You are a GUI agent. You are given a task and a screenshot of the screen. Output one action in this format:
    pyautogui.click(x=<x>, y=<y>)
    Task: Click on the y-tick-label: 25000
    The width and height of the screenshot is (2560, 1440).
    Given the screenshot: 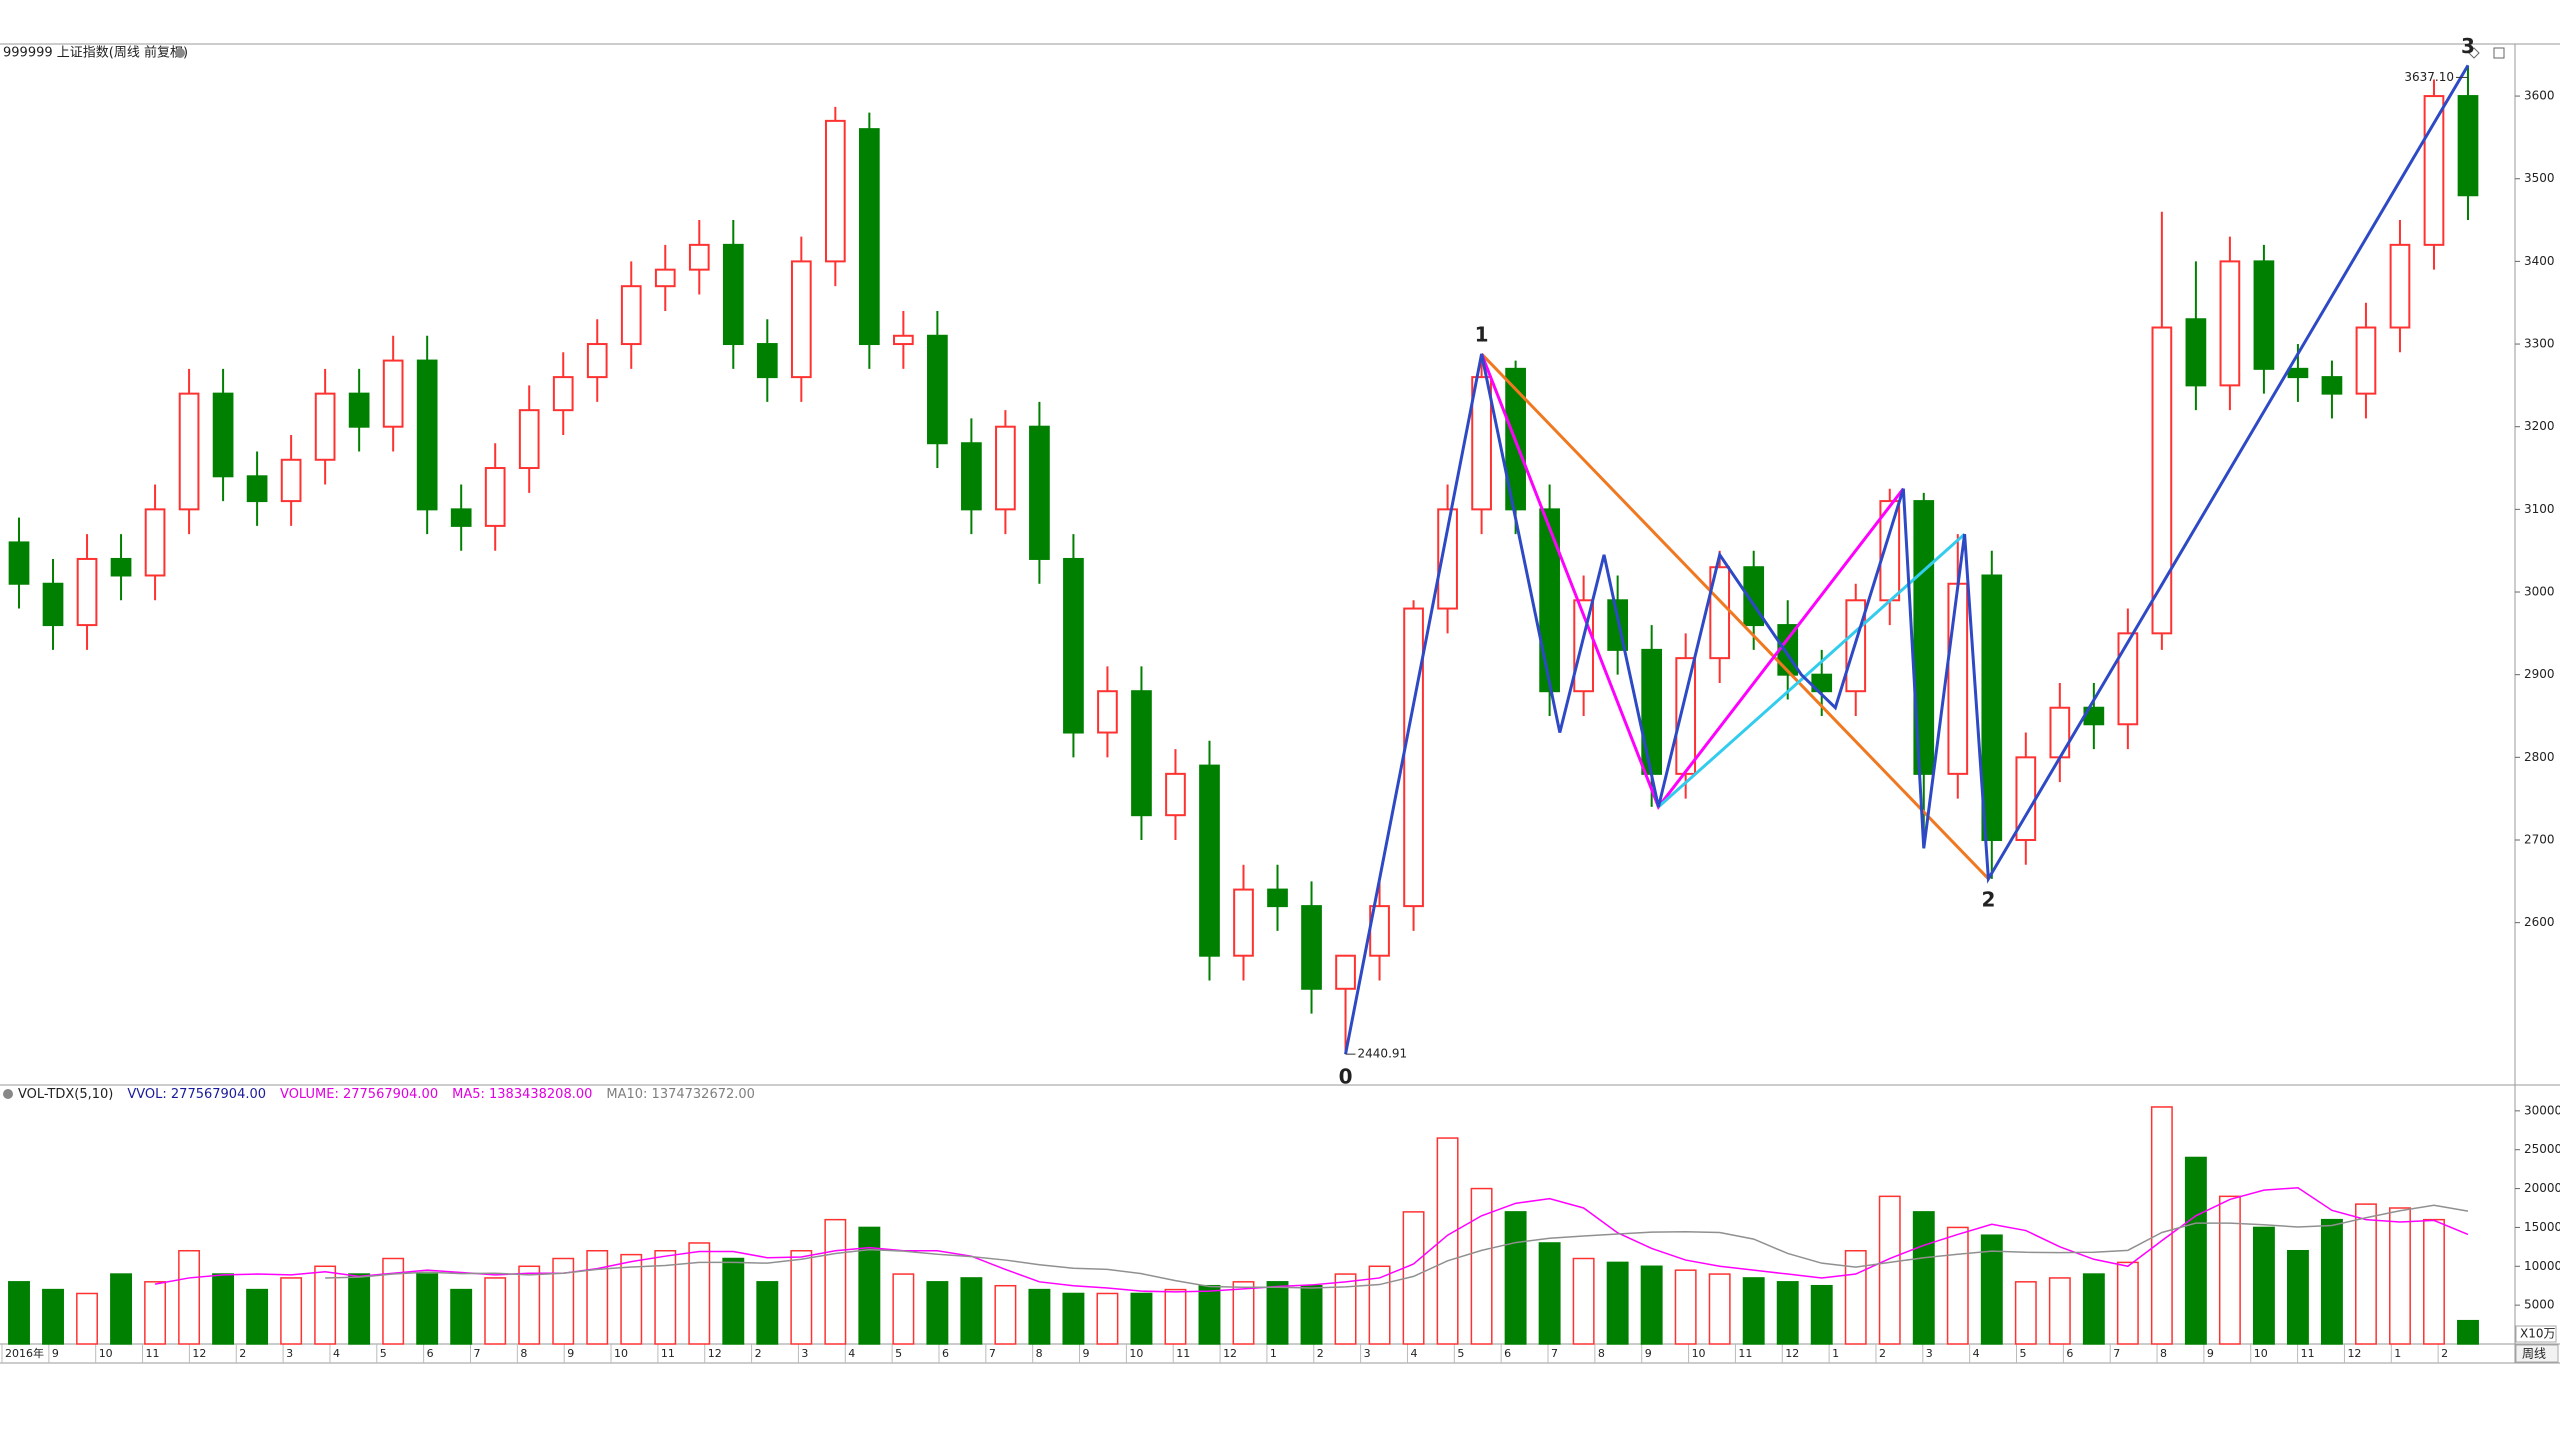 What is the action you would take?
    pyautogui.click(x=2542, y=1149)
    